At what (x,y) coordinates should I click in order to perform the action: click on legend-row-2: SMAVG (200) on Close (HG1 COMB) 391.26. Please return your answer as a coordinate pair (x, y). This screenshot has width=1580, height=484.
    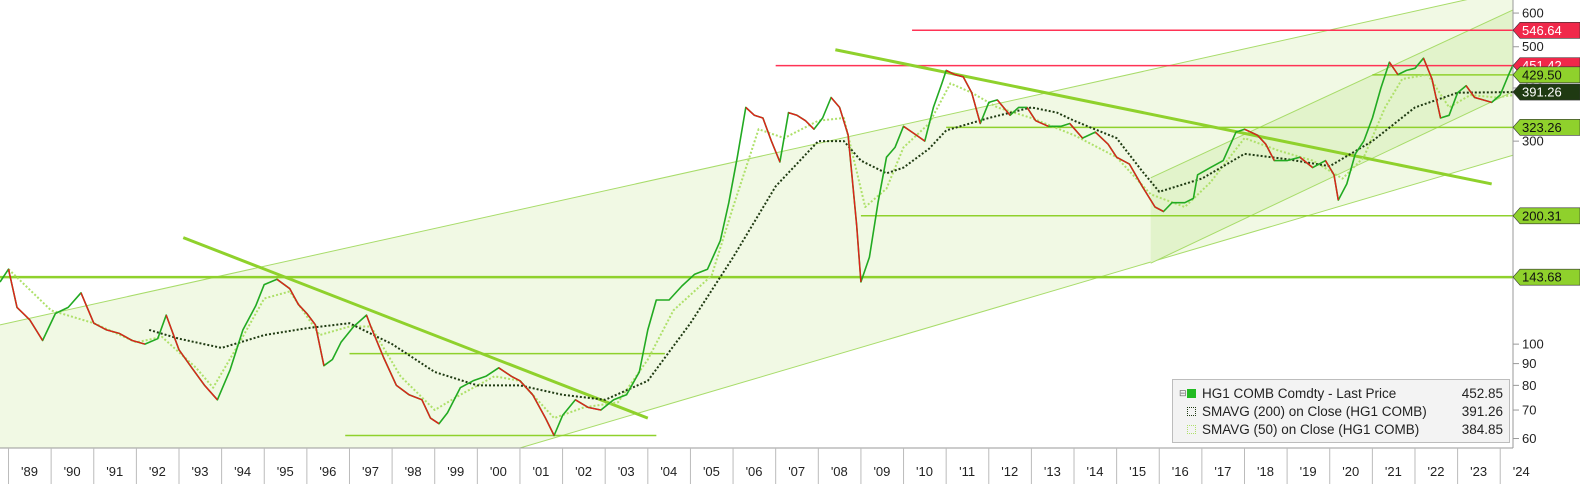
    Looking at the image, I should click on (1341, 411).